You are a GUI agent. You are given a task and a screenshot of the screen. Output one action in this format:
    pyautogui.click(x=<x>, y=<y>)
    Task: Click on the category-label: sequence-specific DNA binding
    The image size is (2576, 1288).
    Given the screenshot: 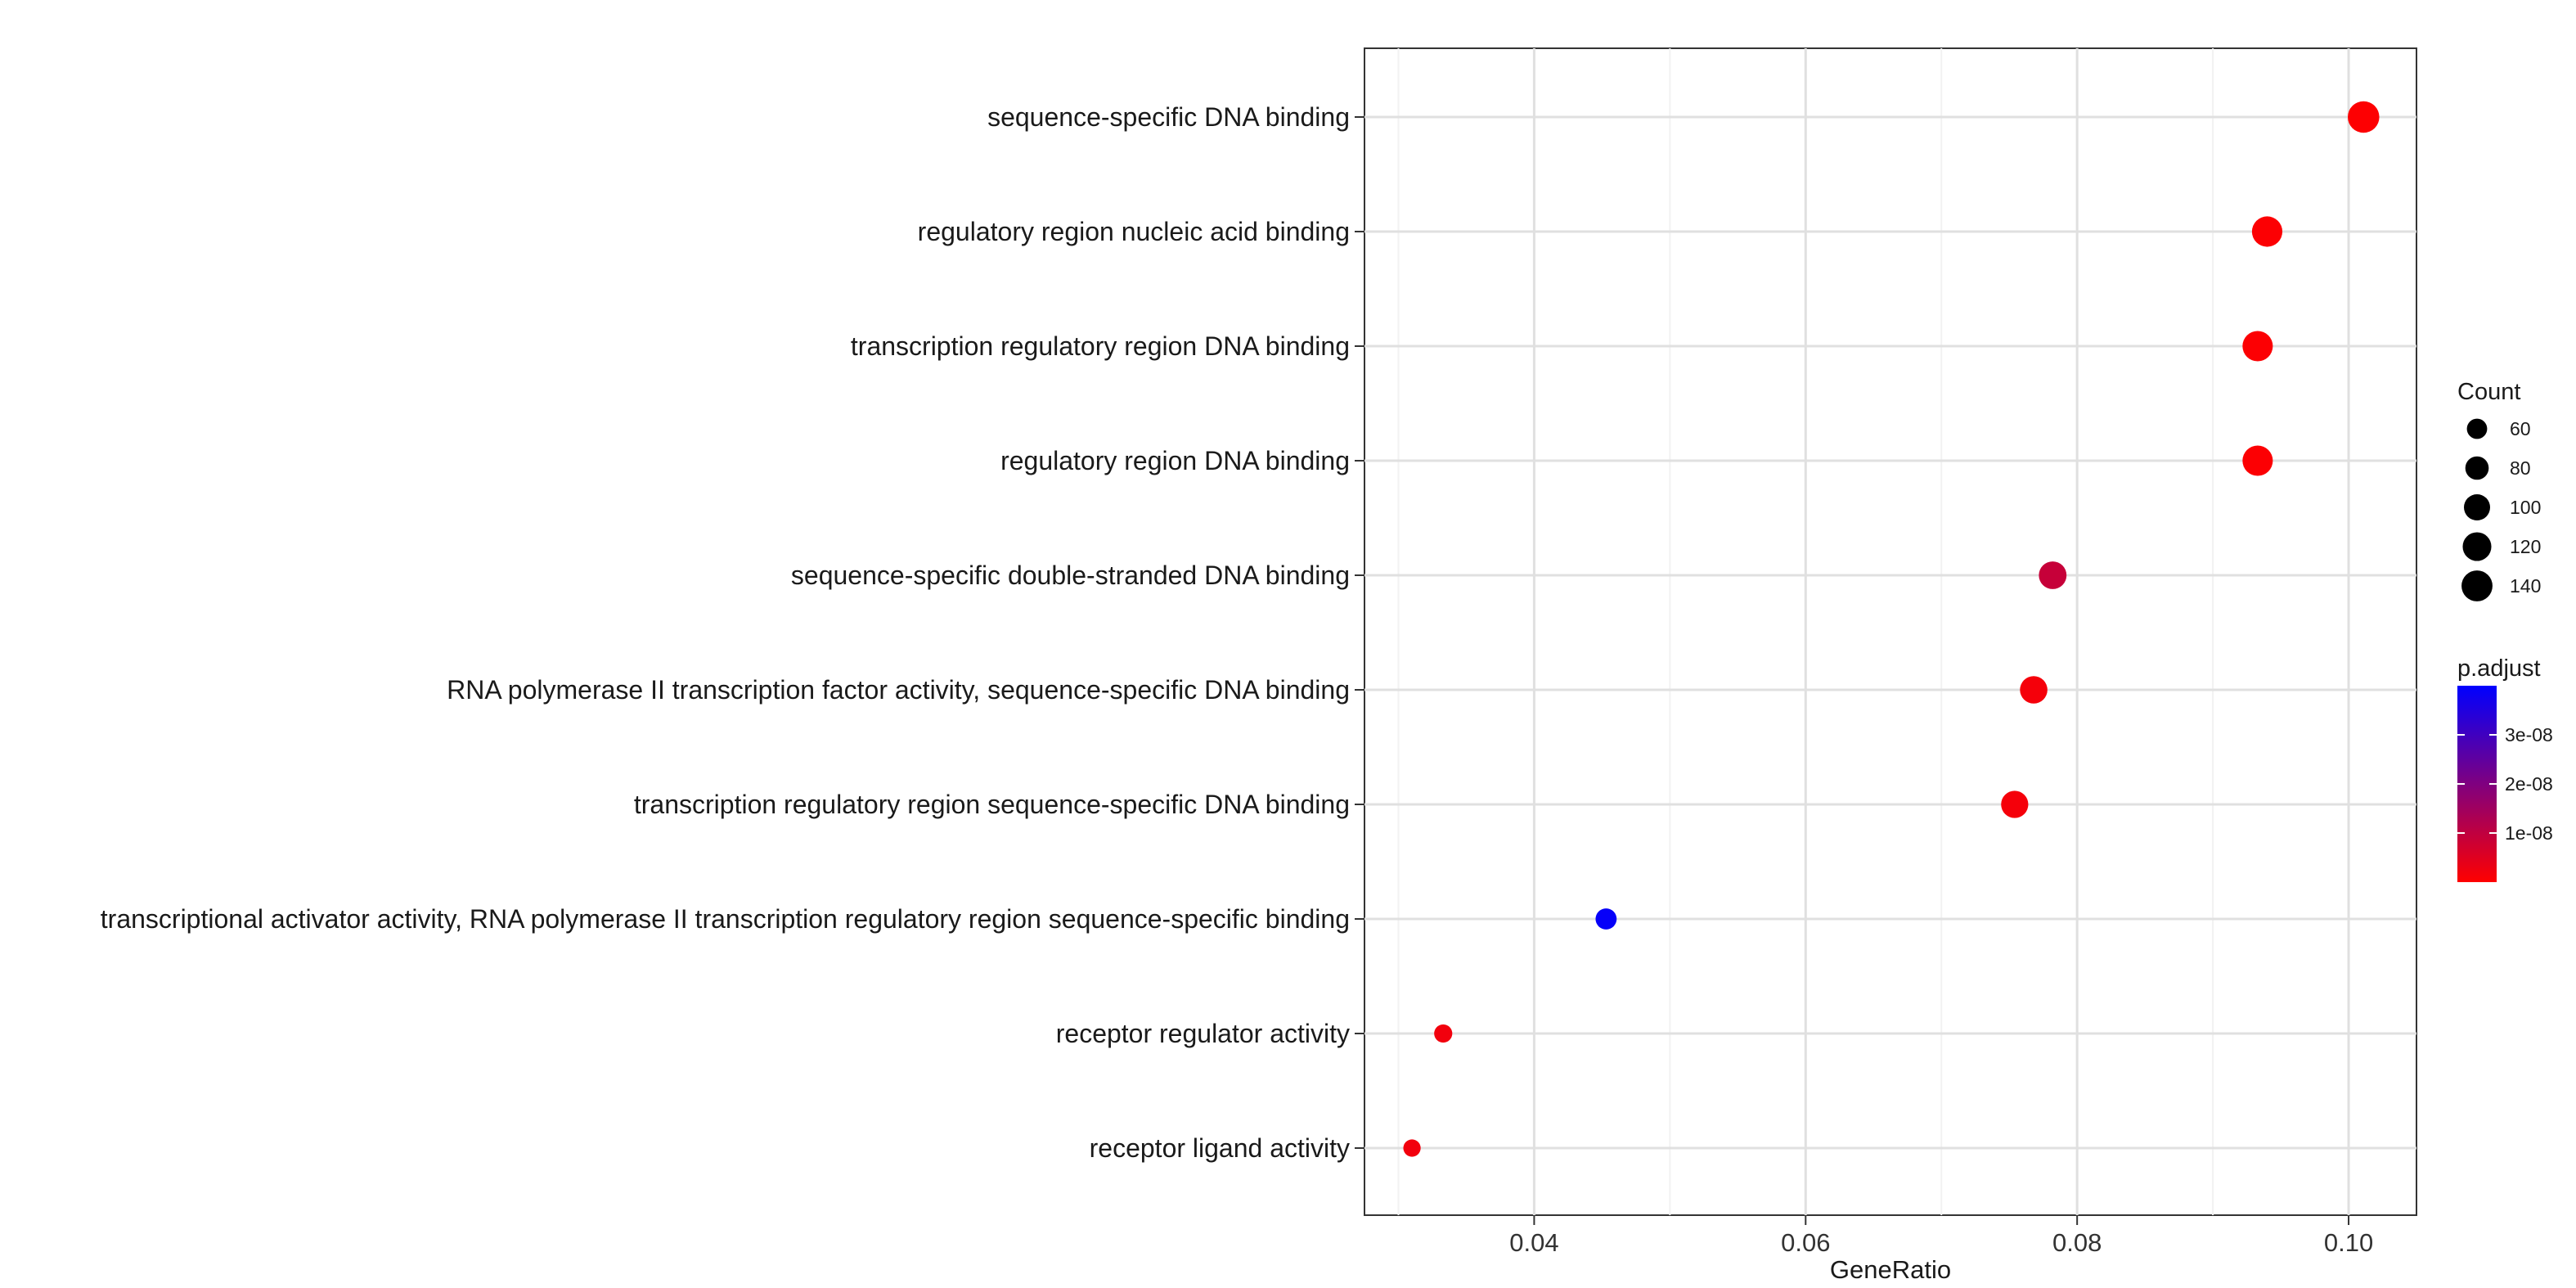 What is the action you would take?
    pyautogui.click(x=1168, y=117)
    